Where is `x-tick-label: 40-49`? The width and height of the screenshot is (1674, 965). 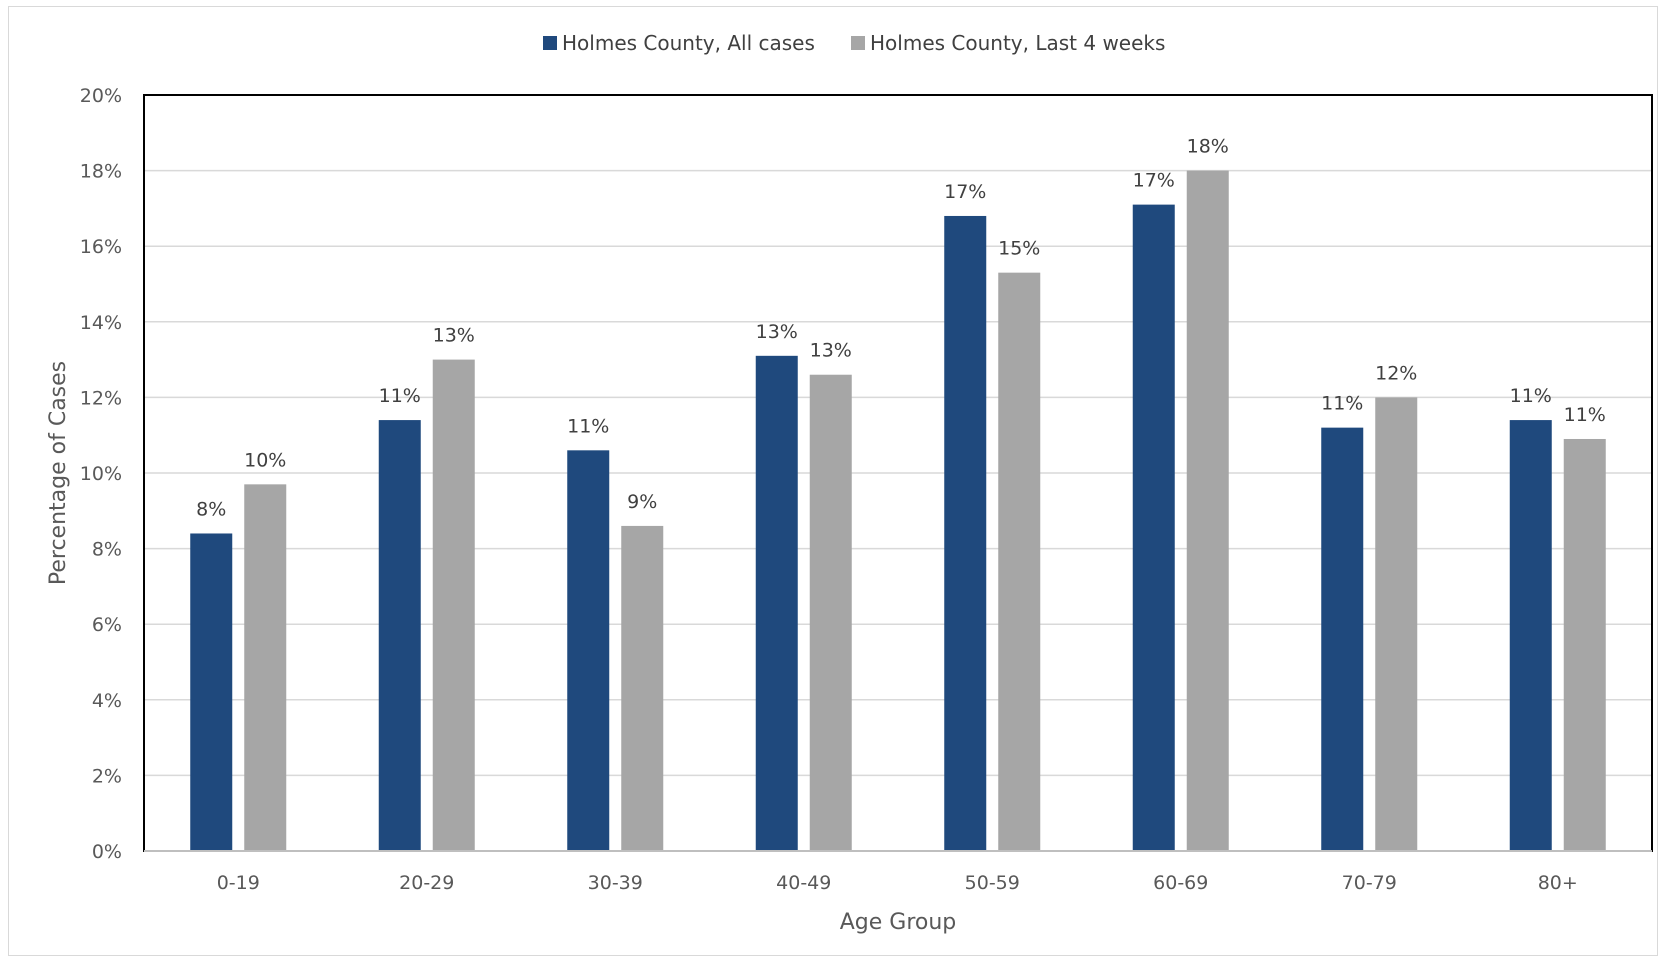 x-tick-label: 40-49 is located at coordinates (803, 883).